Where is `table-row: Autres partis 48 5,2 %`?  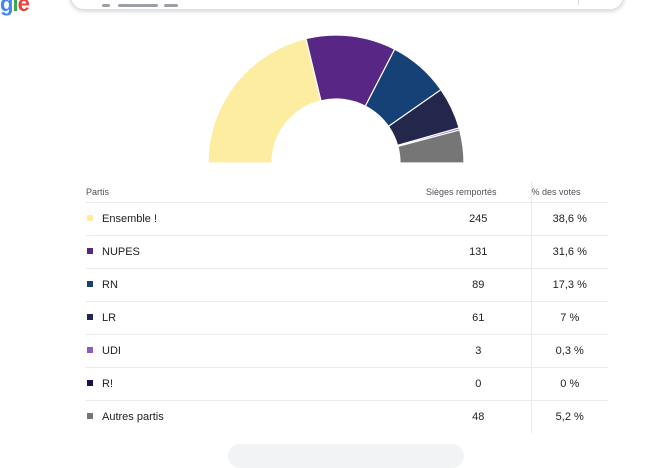
table-row: Autres partis 48 5,2 % is located at coordinates (347, 417).